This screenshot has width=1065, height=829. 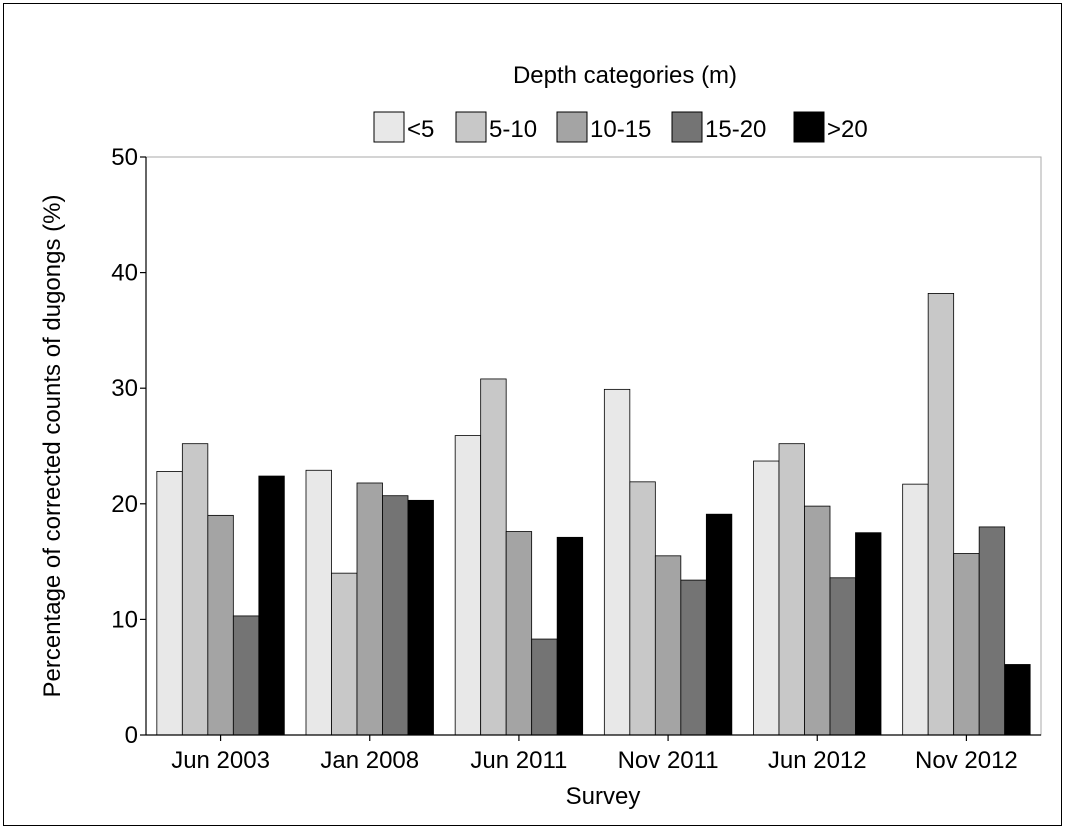 What do you see at coordinates (735, 129) in the screenshot?
I see `legend-label: 15-20` at bounding box center [735, 129].